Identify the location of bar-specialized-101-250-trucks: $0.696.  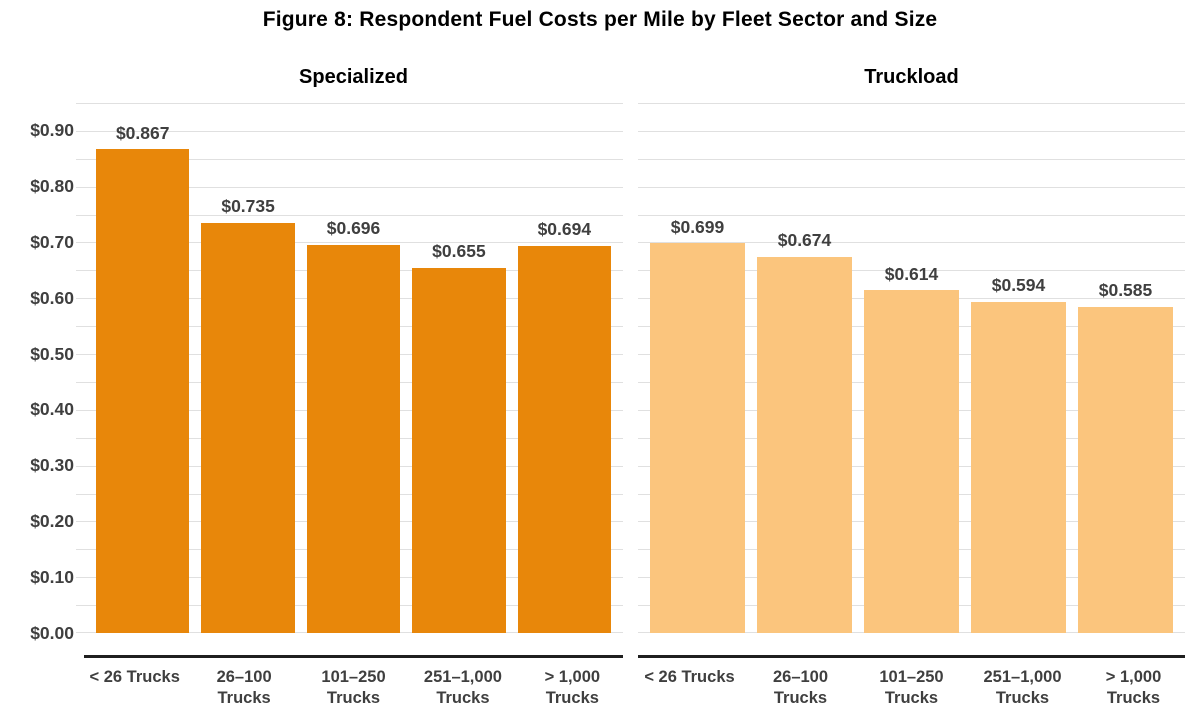
(353, 426).